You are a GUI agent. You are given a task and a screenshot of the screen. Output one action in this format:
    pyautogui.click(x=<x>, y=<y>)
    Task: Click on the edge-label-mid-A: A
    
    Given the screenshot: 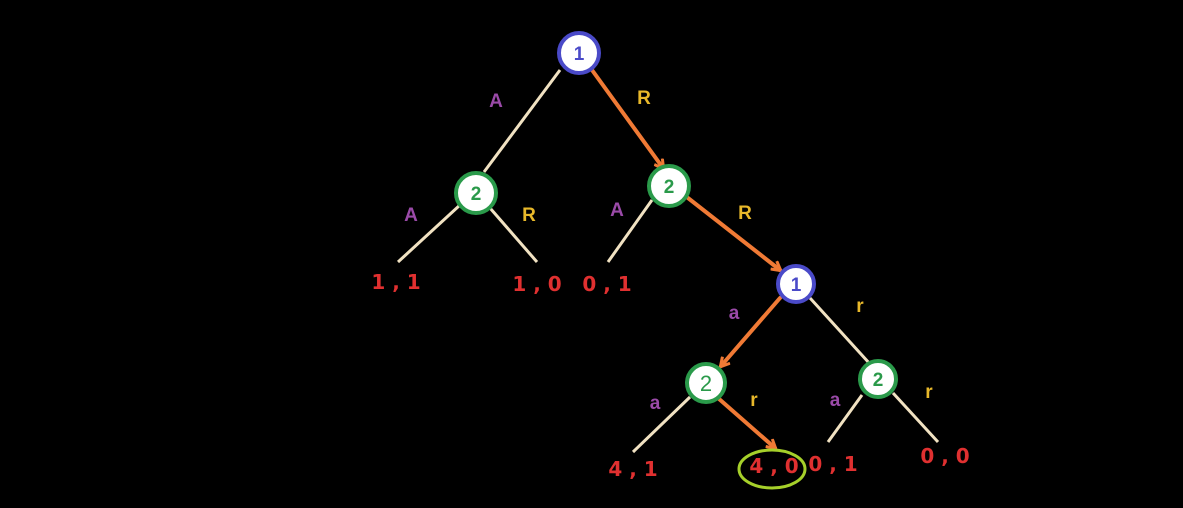 What is the action you would take?
    pyautogui.click(x=617, y=210)
    